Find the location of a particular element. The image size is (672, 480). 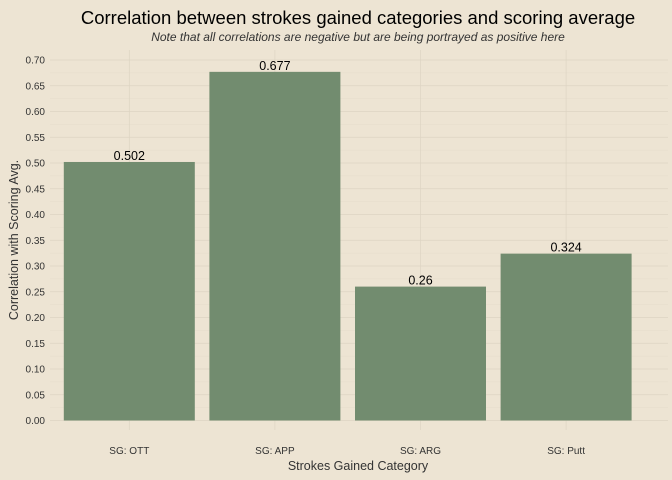

y-tick-label: 0.60 is located at coordinates (36, 112).